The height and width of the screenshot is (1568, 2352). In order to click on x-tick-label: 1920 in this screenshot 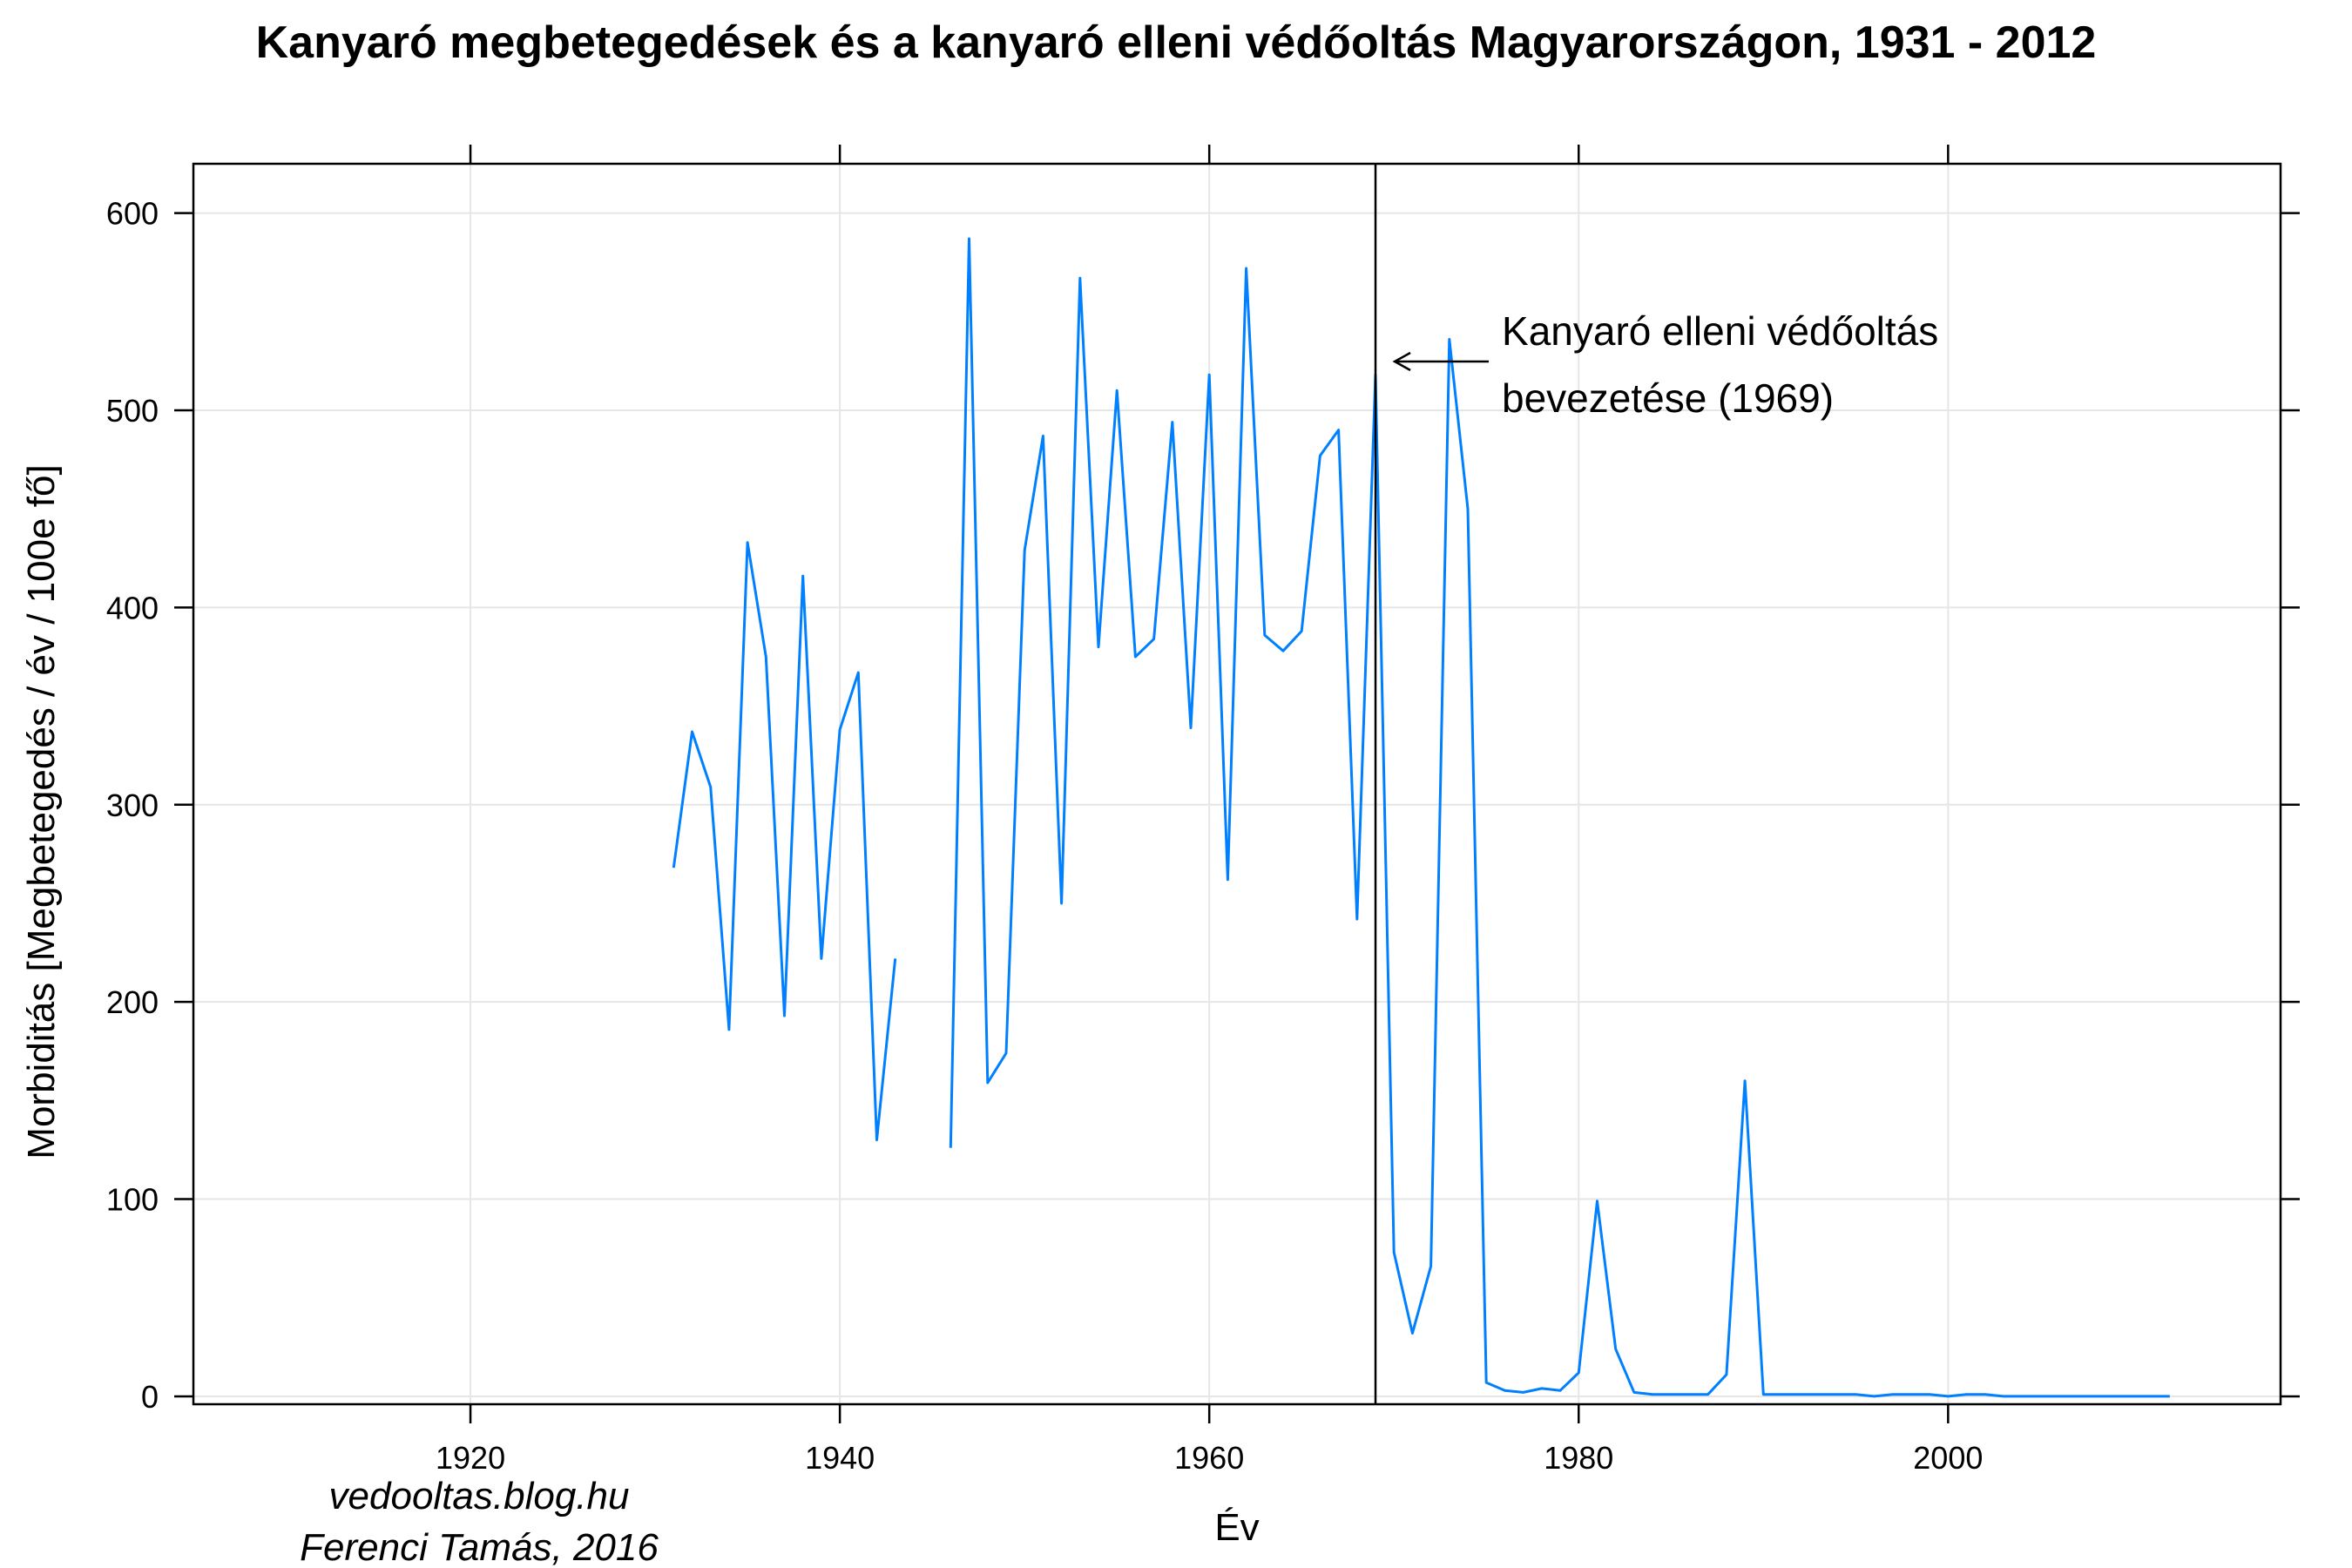, I will do `click(470, 1458)`.